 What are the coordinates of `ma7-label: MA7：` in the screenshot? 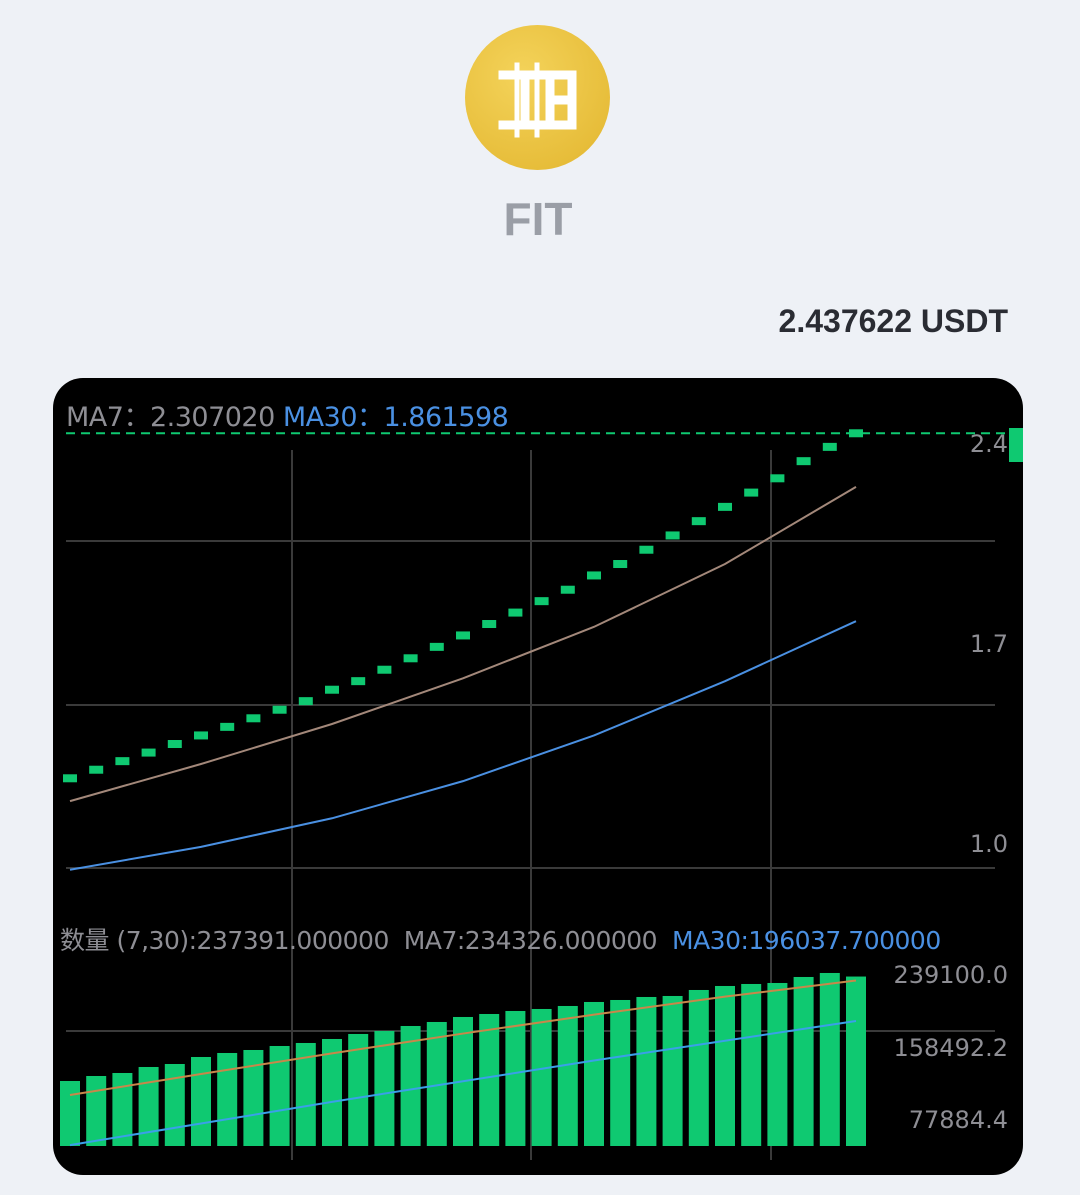 It's located at (108, 417).